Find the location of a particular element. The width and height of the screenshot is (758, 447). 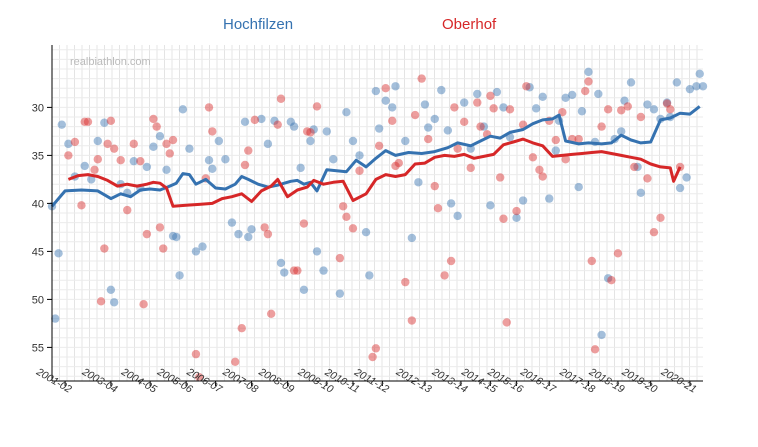

y-tick-label: 35 is located at coordinates (38, 156).